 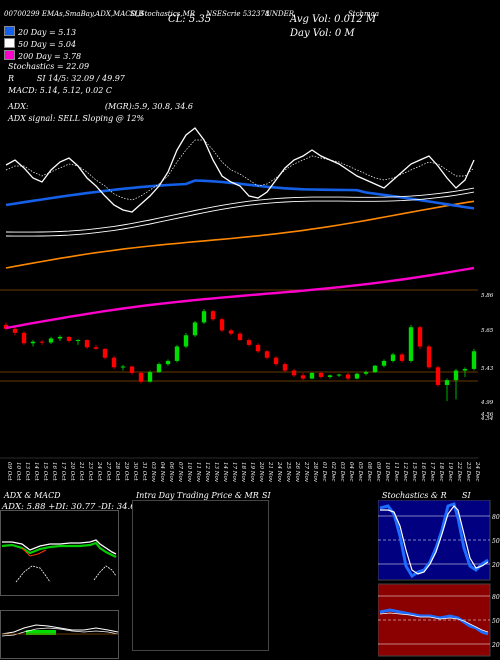 What do you see at coordinates (387, 472) in the screenshot?
I see `date-tick-label: 10 Dec` at bounding box center [387, 472].